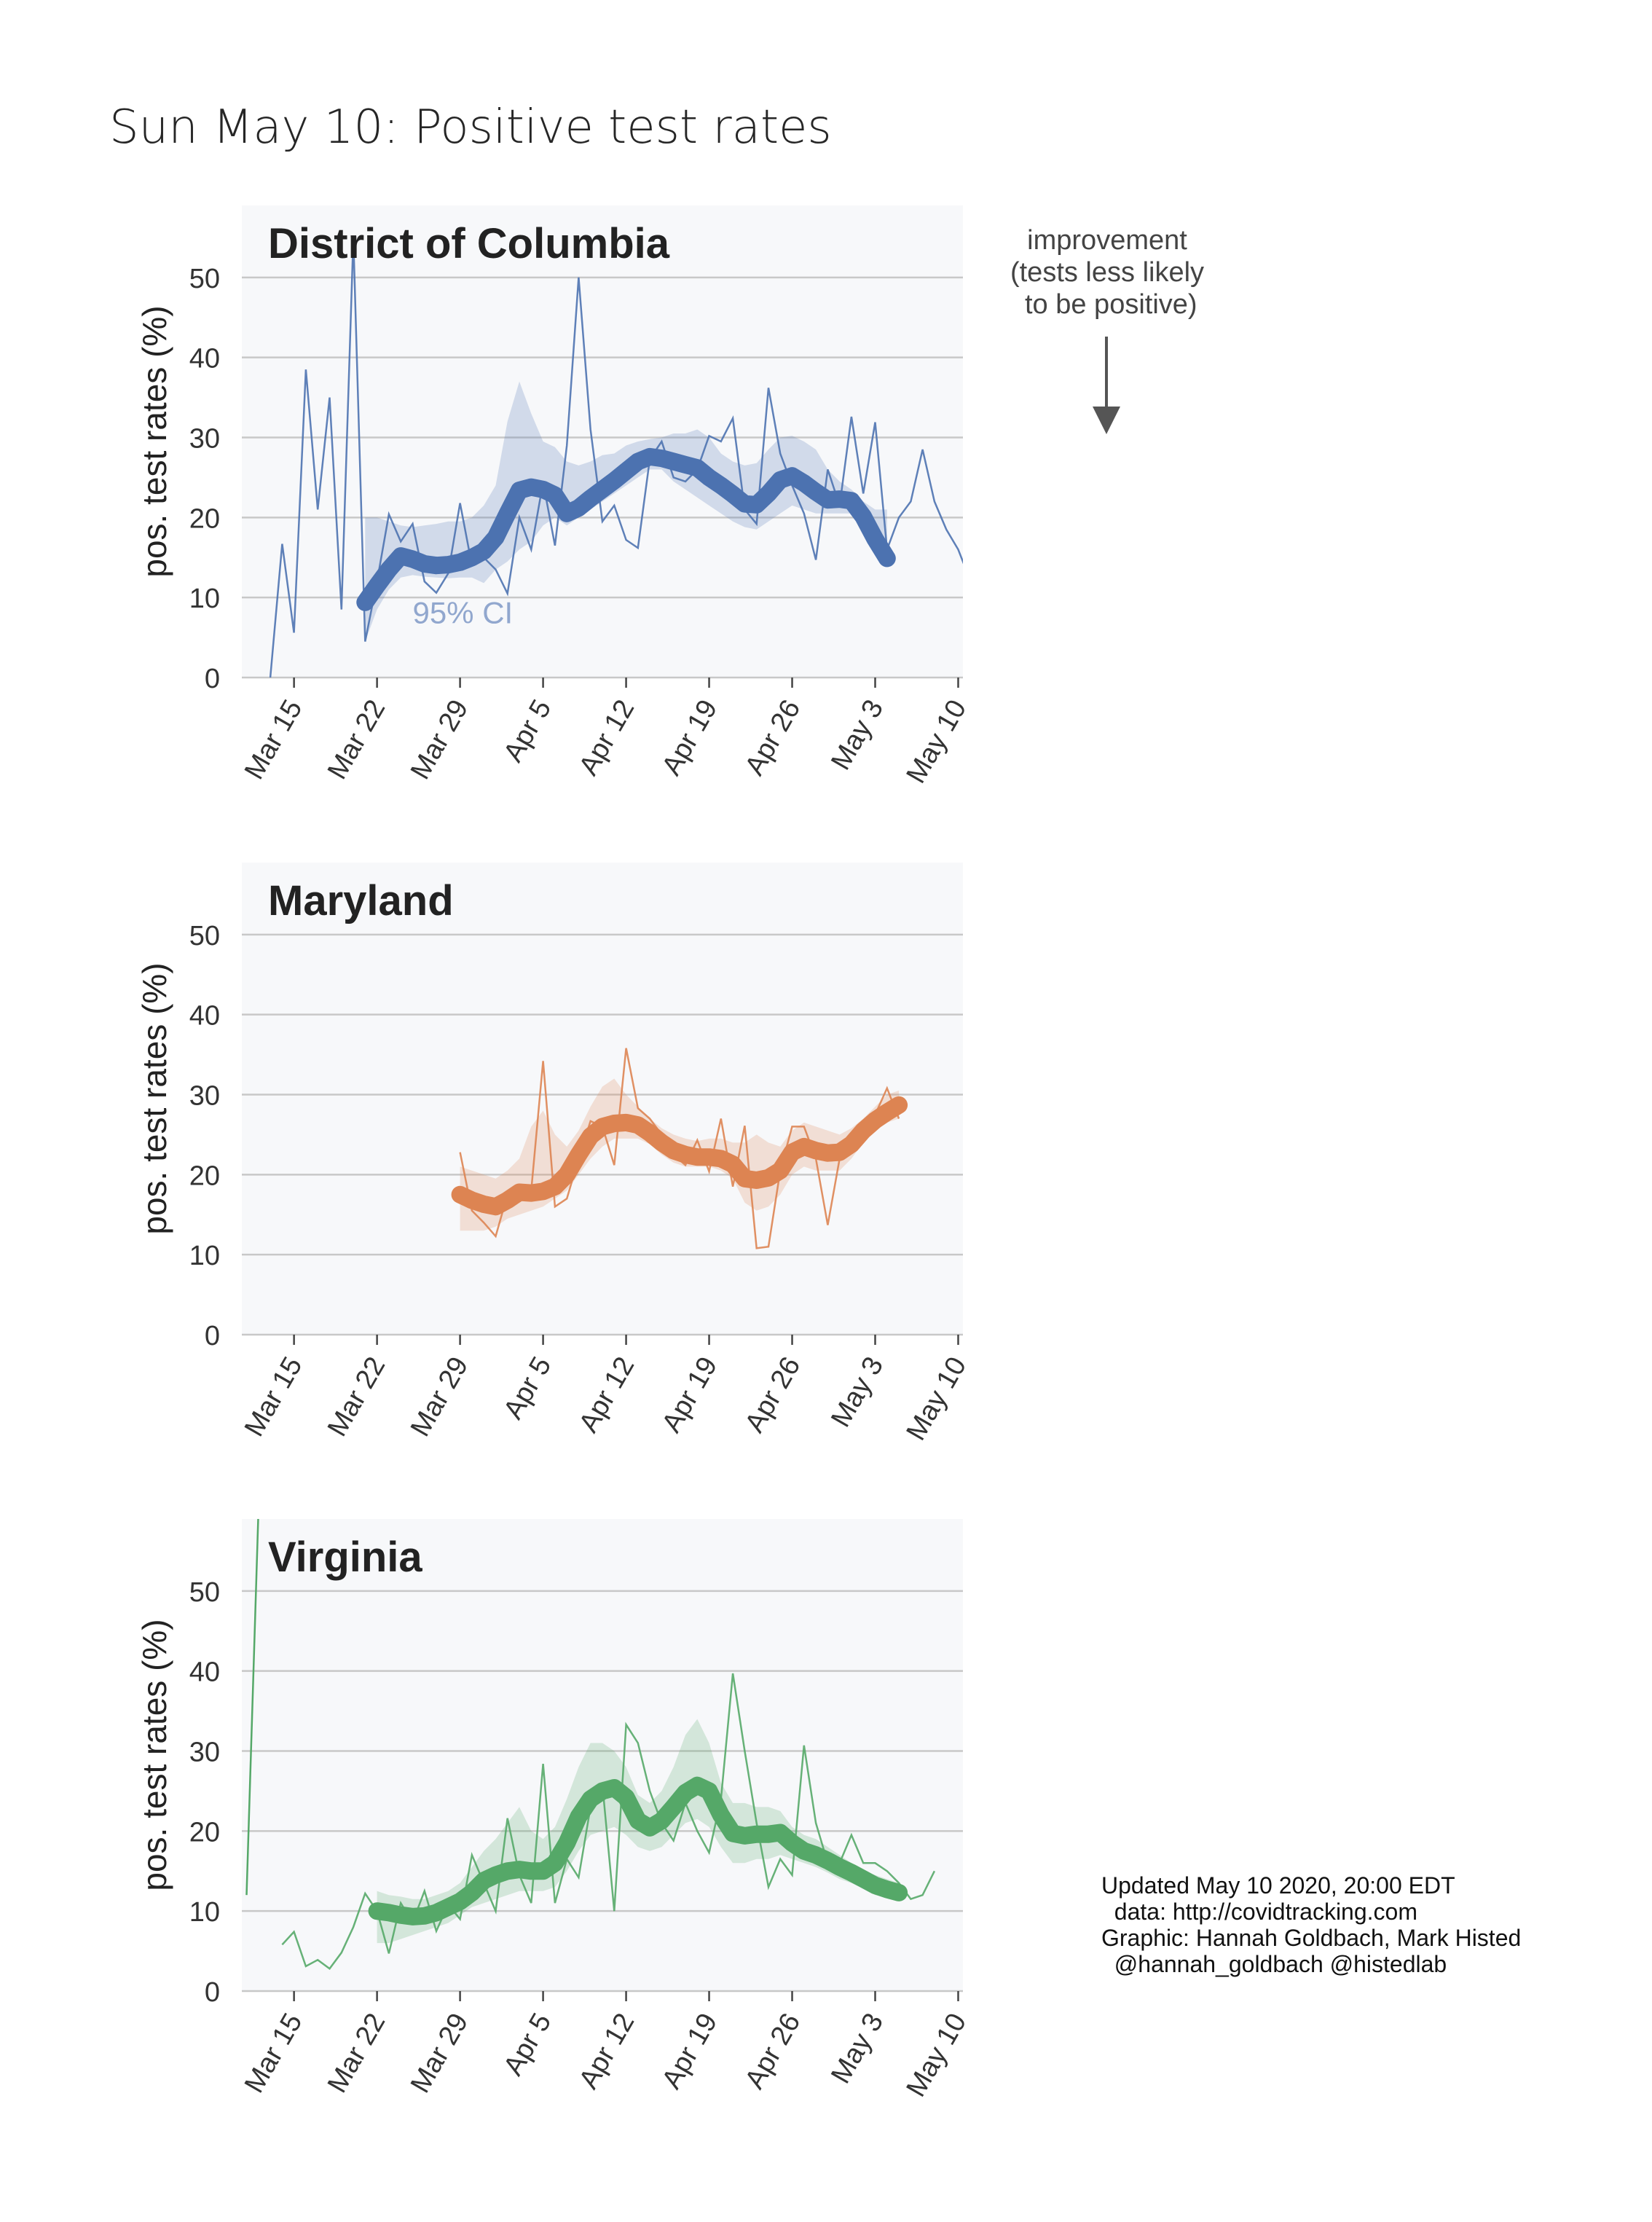 This screenshot has height=2222, width=1652. What do you see at coordinates (1106, 385) in the screenshot?
I see `improvement-arrow` at bounding box center [1106, 385].